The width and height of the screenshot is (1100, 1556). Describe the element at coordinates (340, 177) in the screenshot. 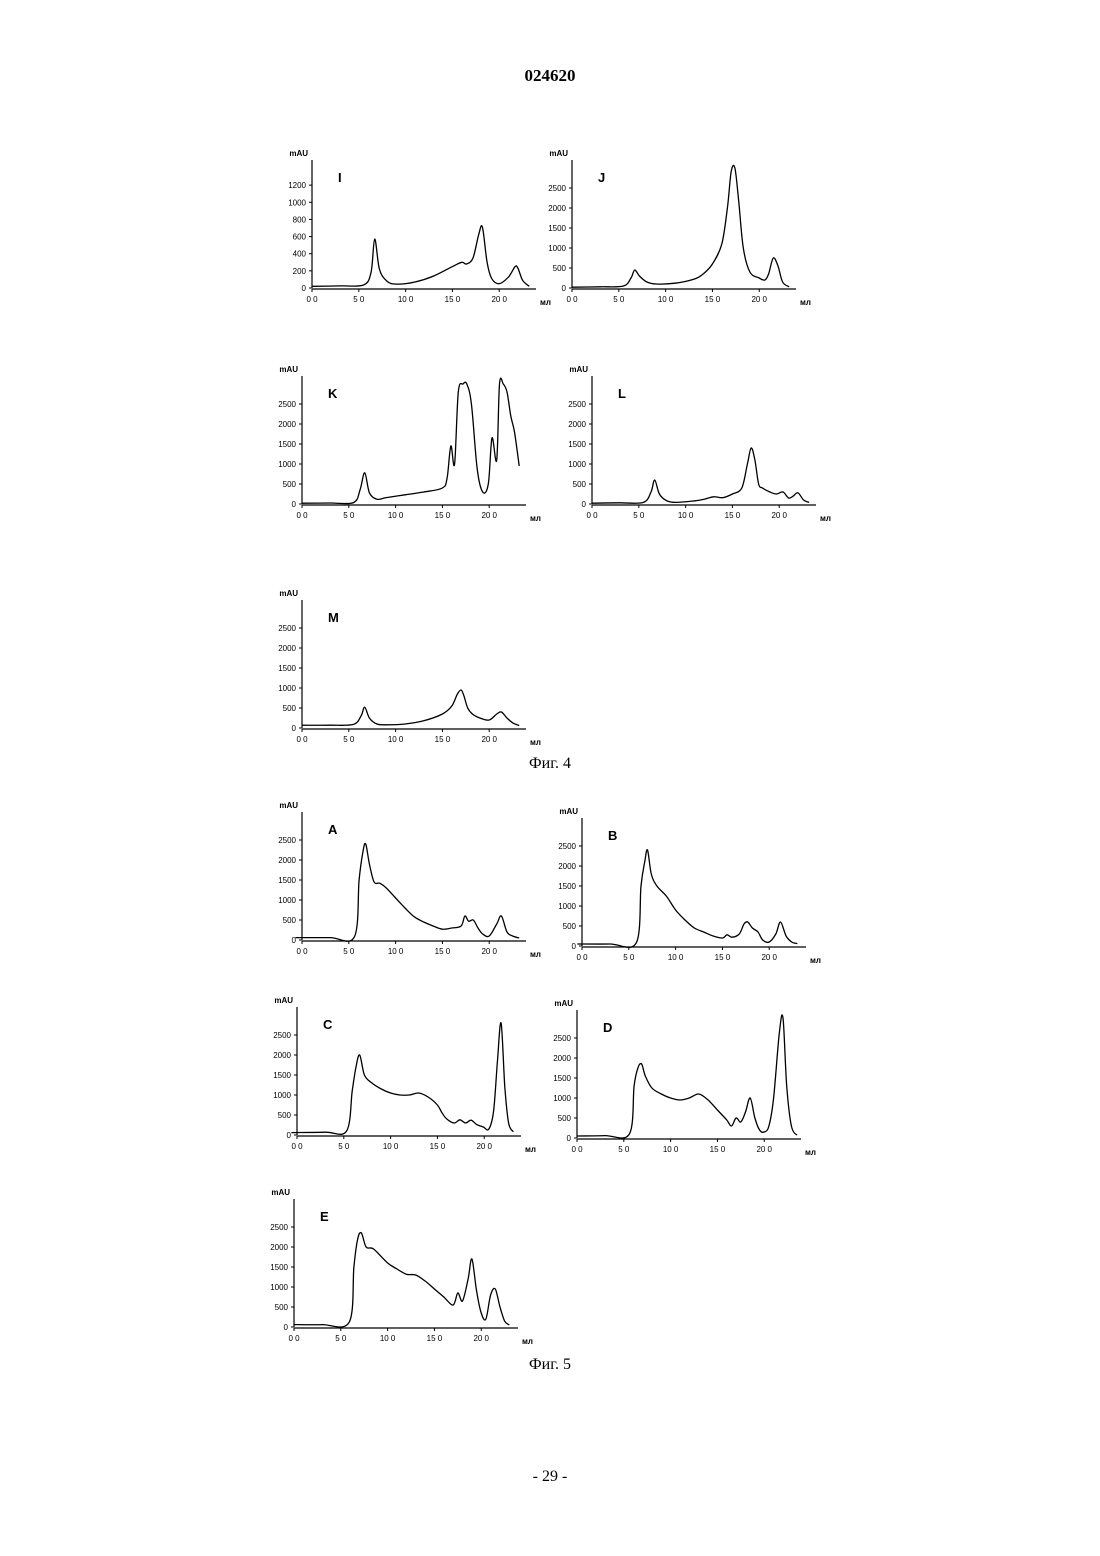

I see `panel-letter: I` at that location.